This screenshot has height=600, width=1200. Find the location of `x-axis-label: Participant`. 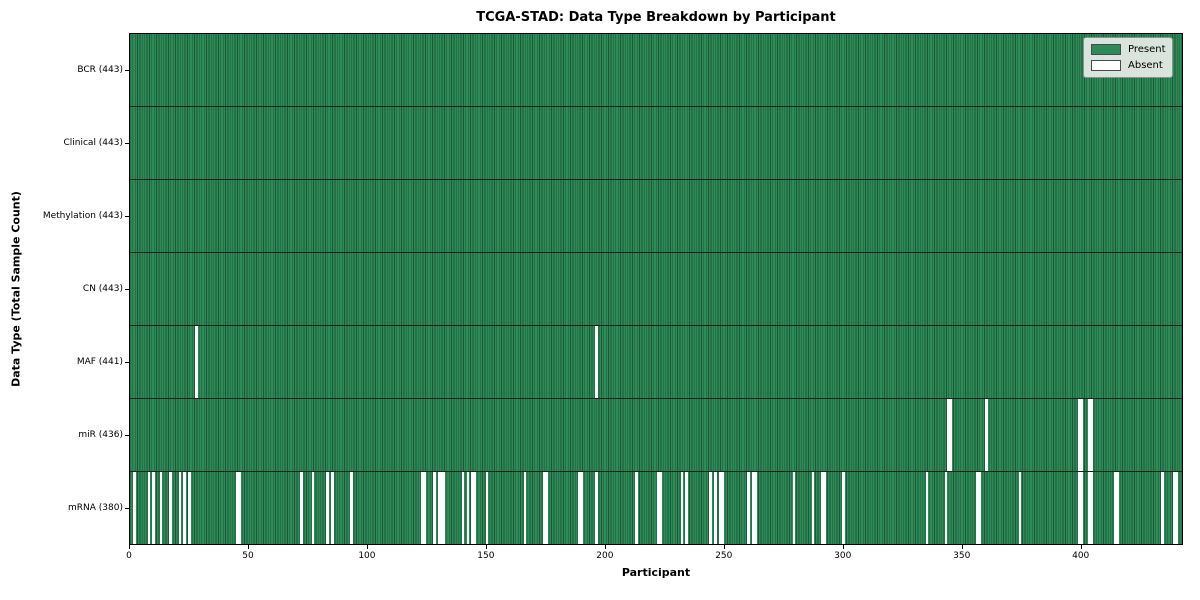

x-axis-label: Participant is located at coordinates (656, 572).